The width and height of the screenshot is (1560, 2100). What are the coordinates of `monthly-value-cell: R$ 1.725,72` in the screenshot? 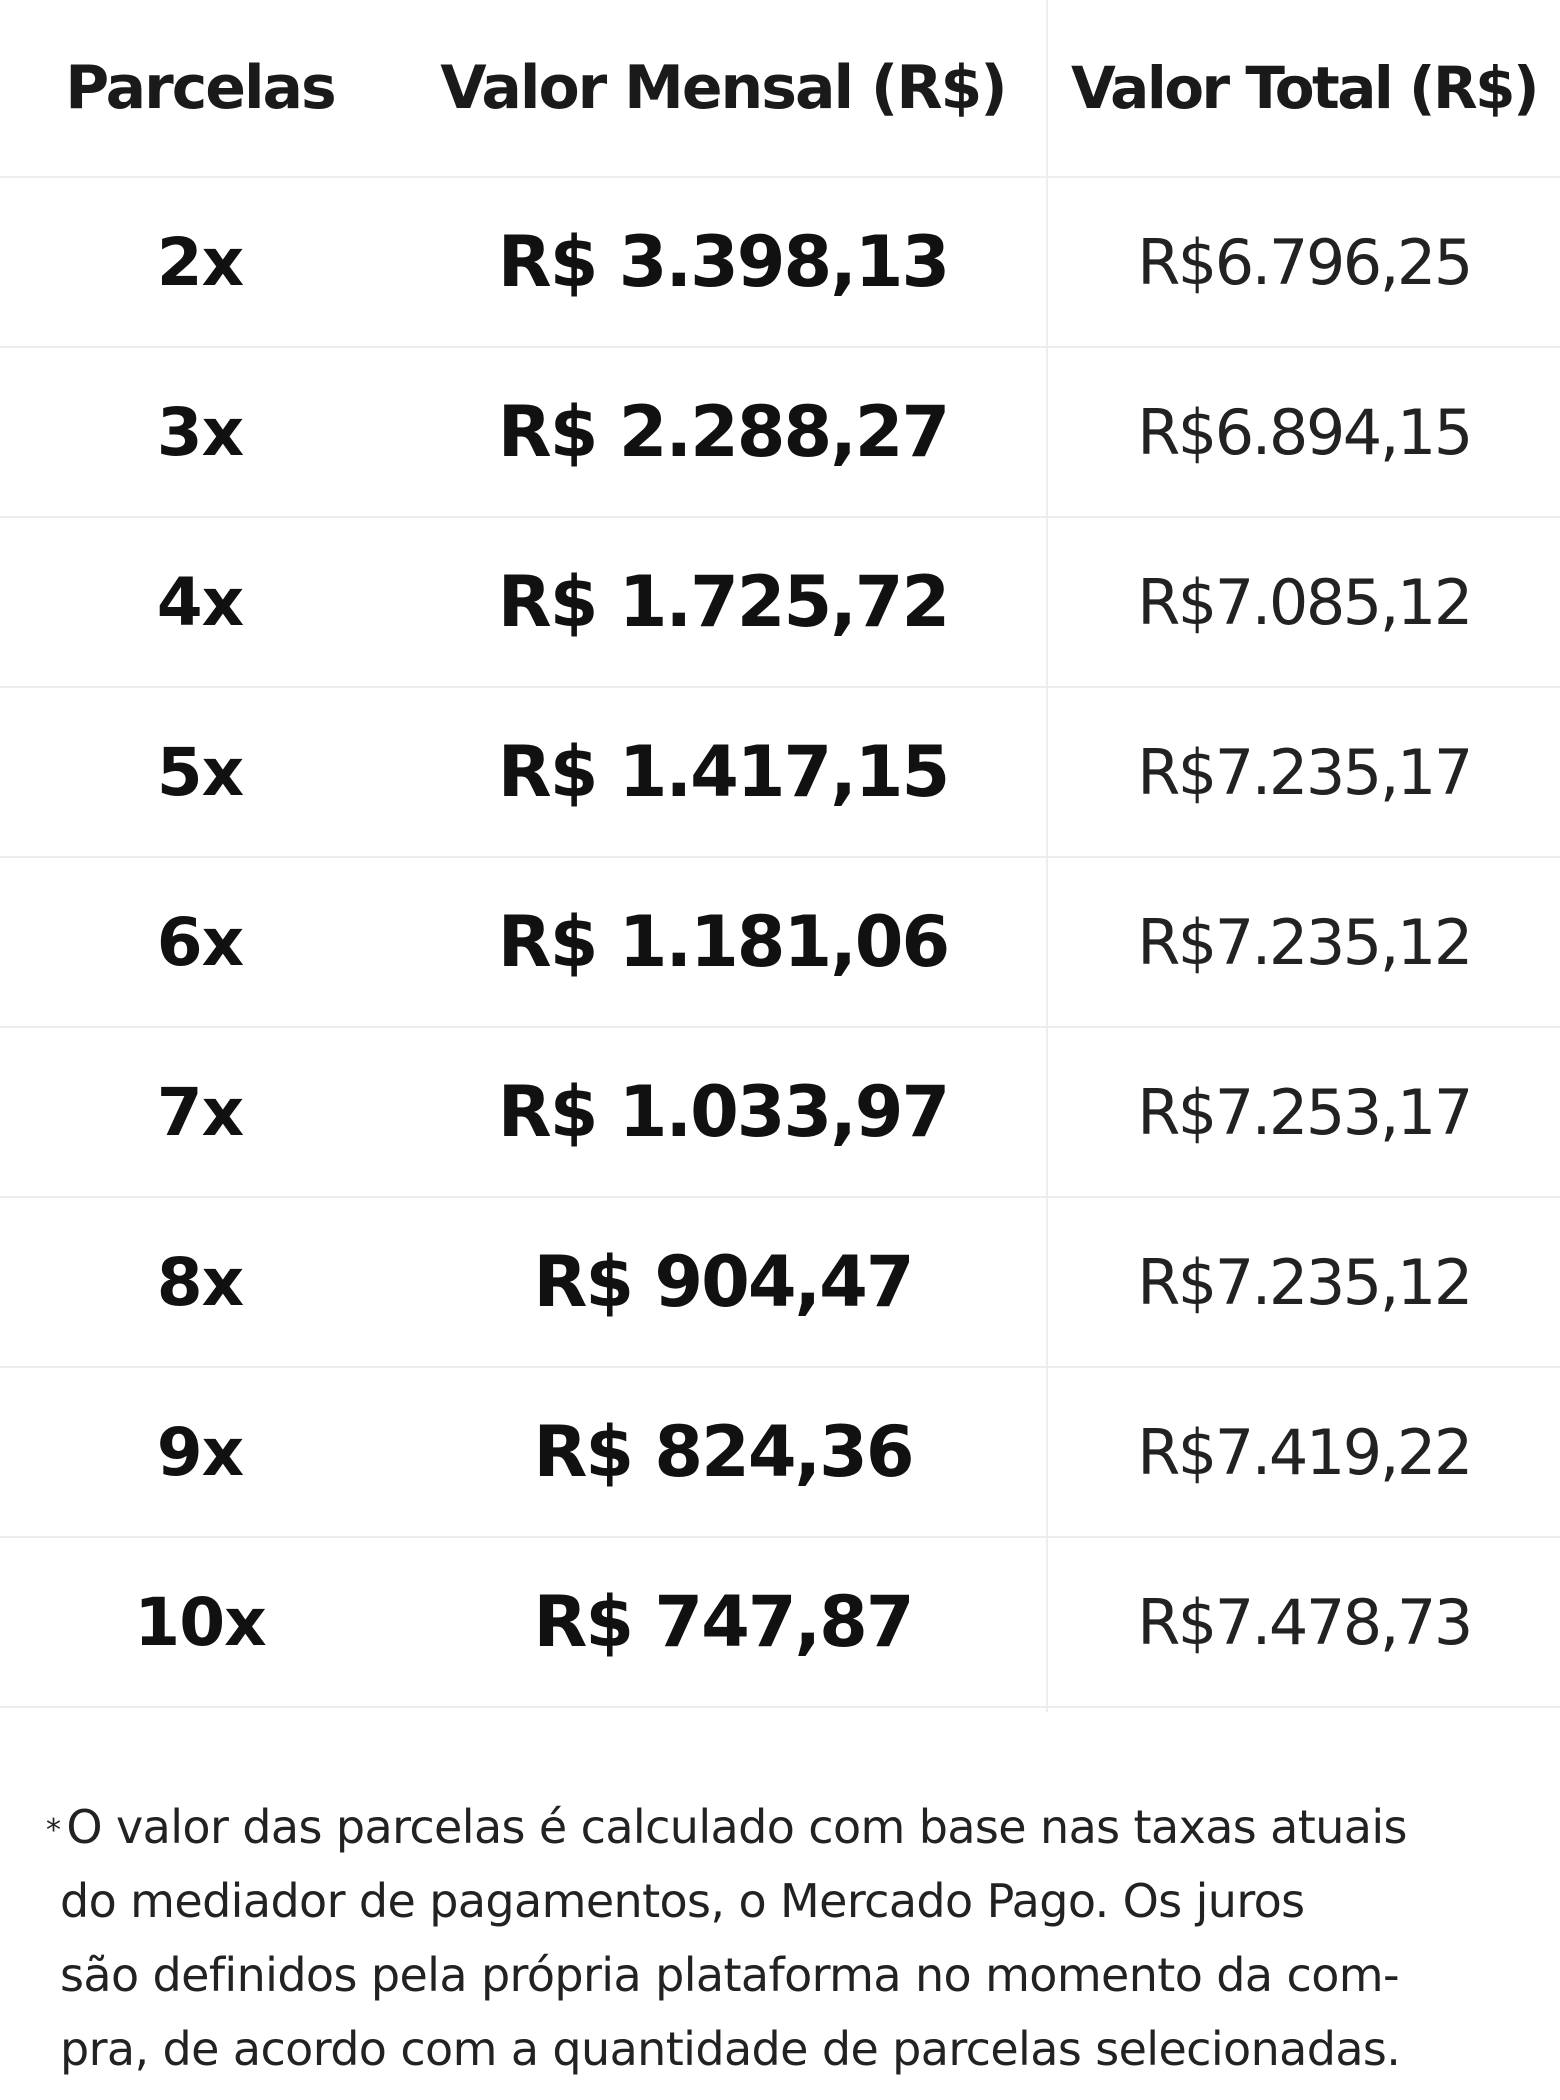 It's located at (723, 602).